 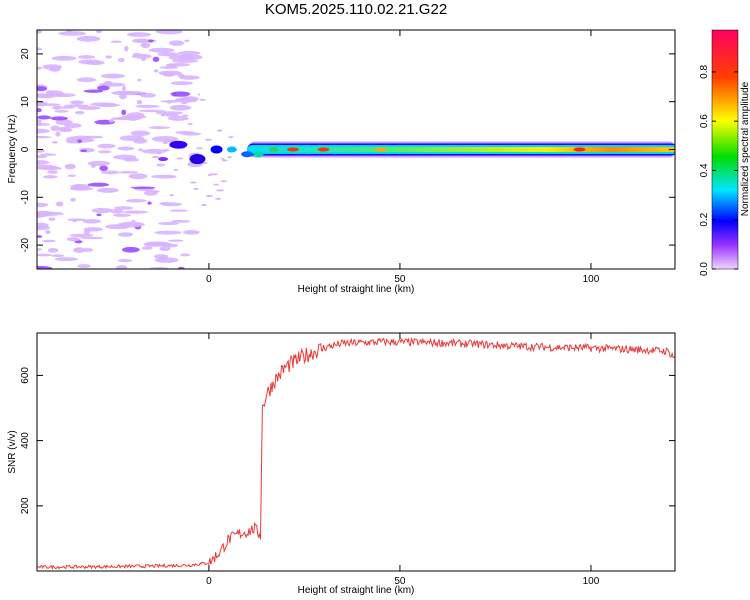 I want to click on y-tick-label: 400, so click(x=25, y=440).